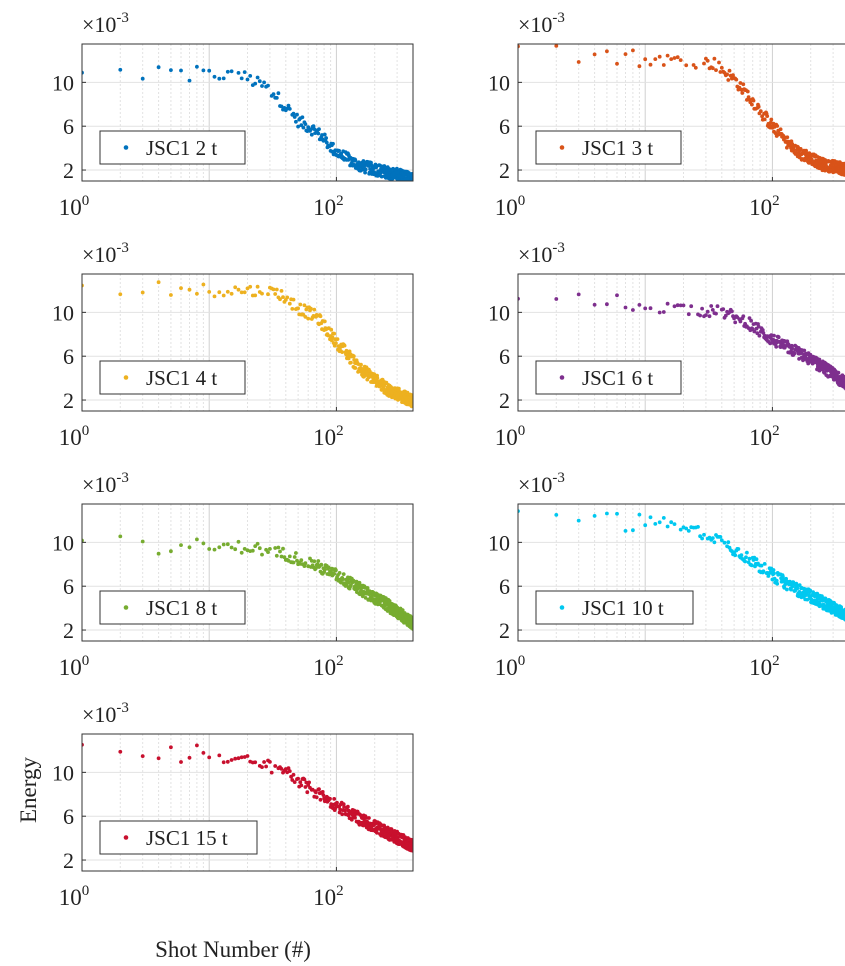  I want to click on panel-1: 2 6 10 100 102 ×10⁻³ JSC1 2 t, so click(233, 115).